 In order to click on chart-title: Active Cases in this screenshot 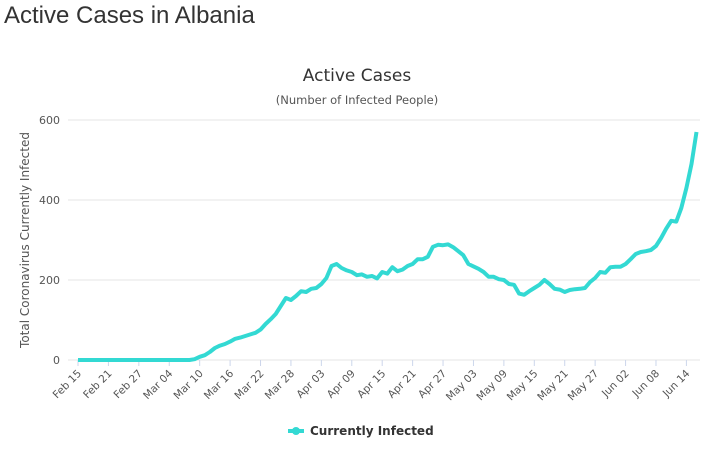, I will do `click(357, 76)`.